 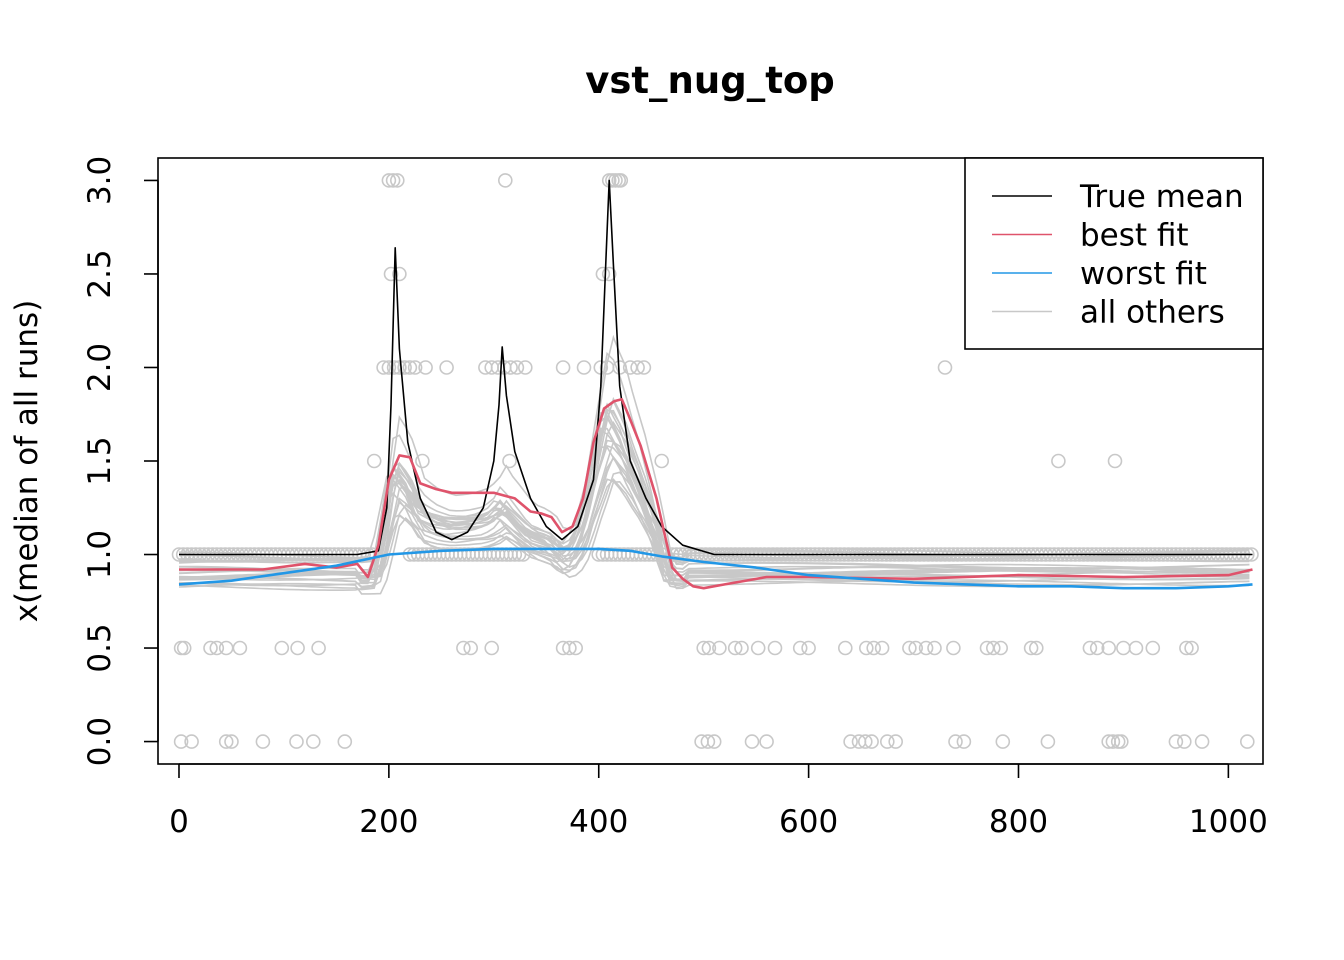 I want to click on y-axis-label: x(median of all runs), so click(x=27, y=461).